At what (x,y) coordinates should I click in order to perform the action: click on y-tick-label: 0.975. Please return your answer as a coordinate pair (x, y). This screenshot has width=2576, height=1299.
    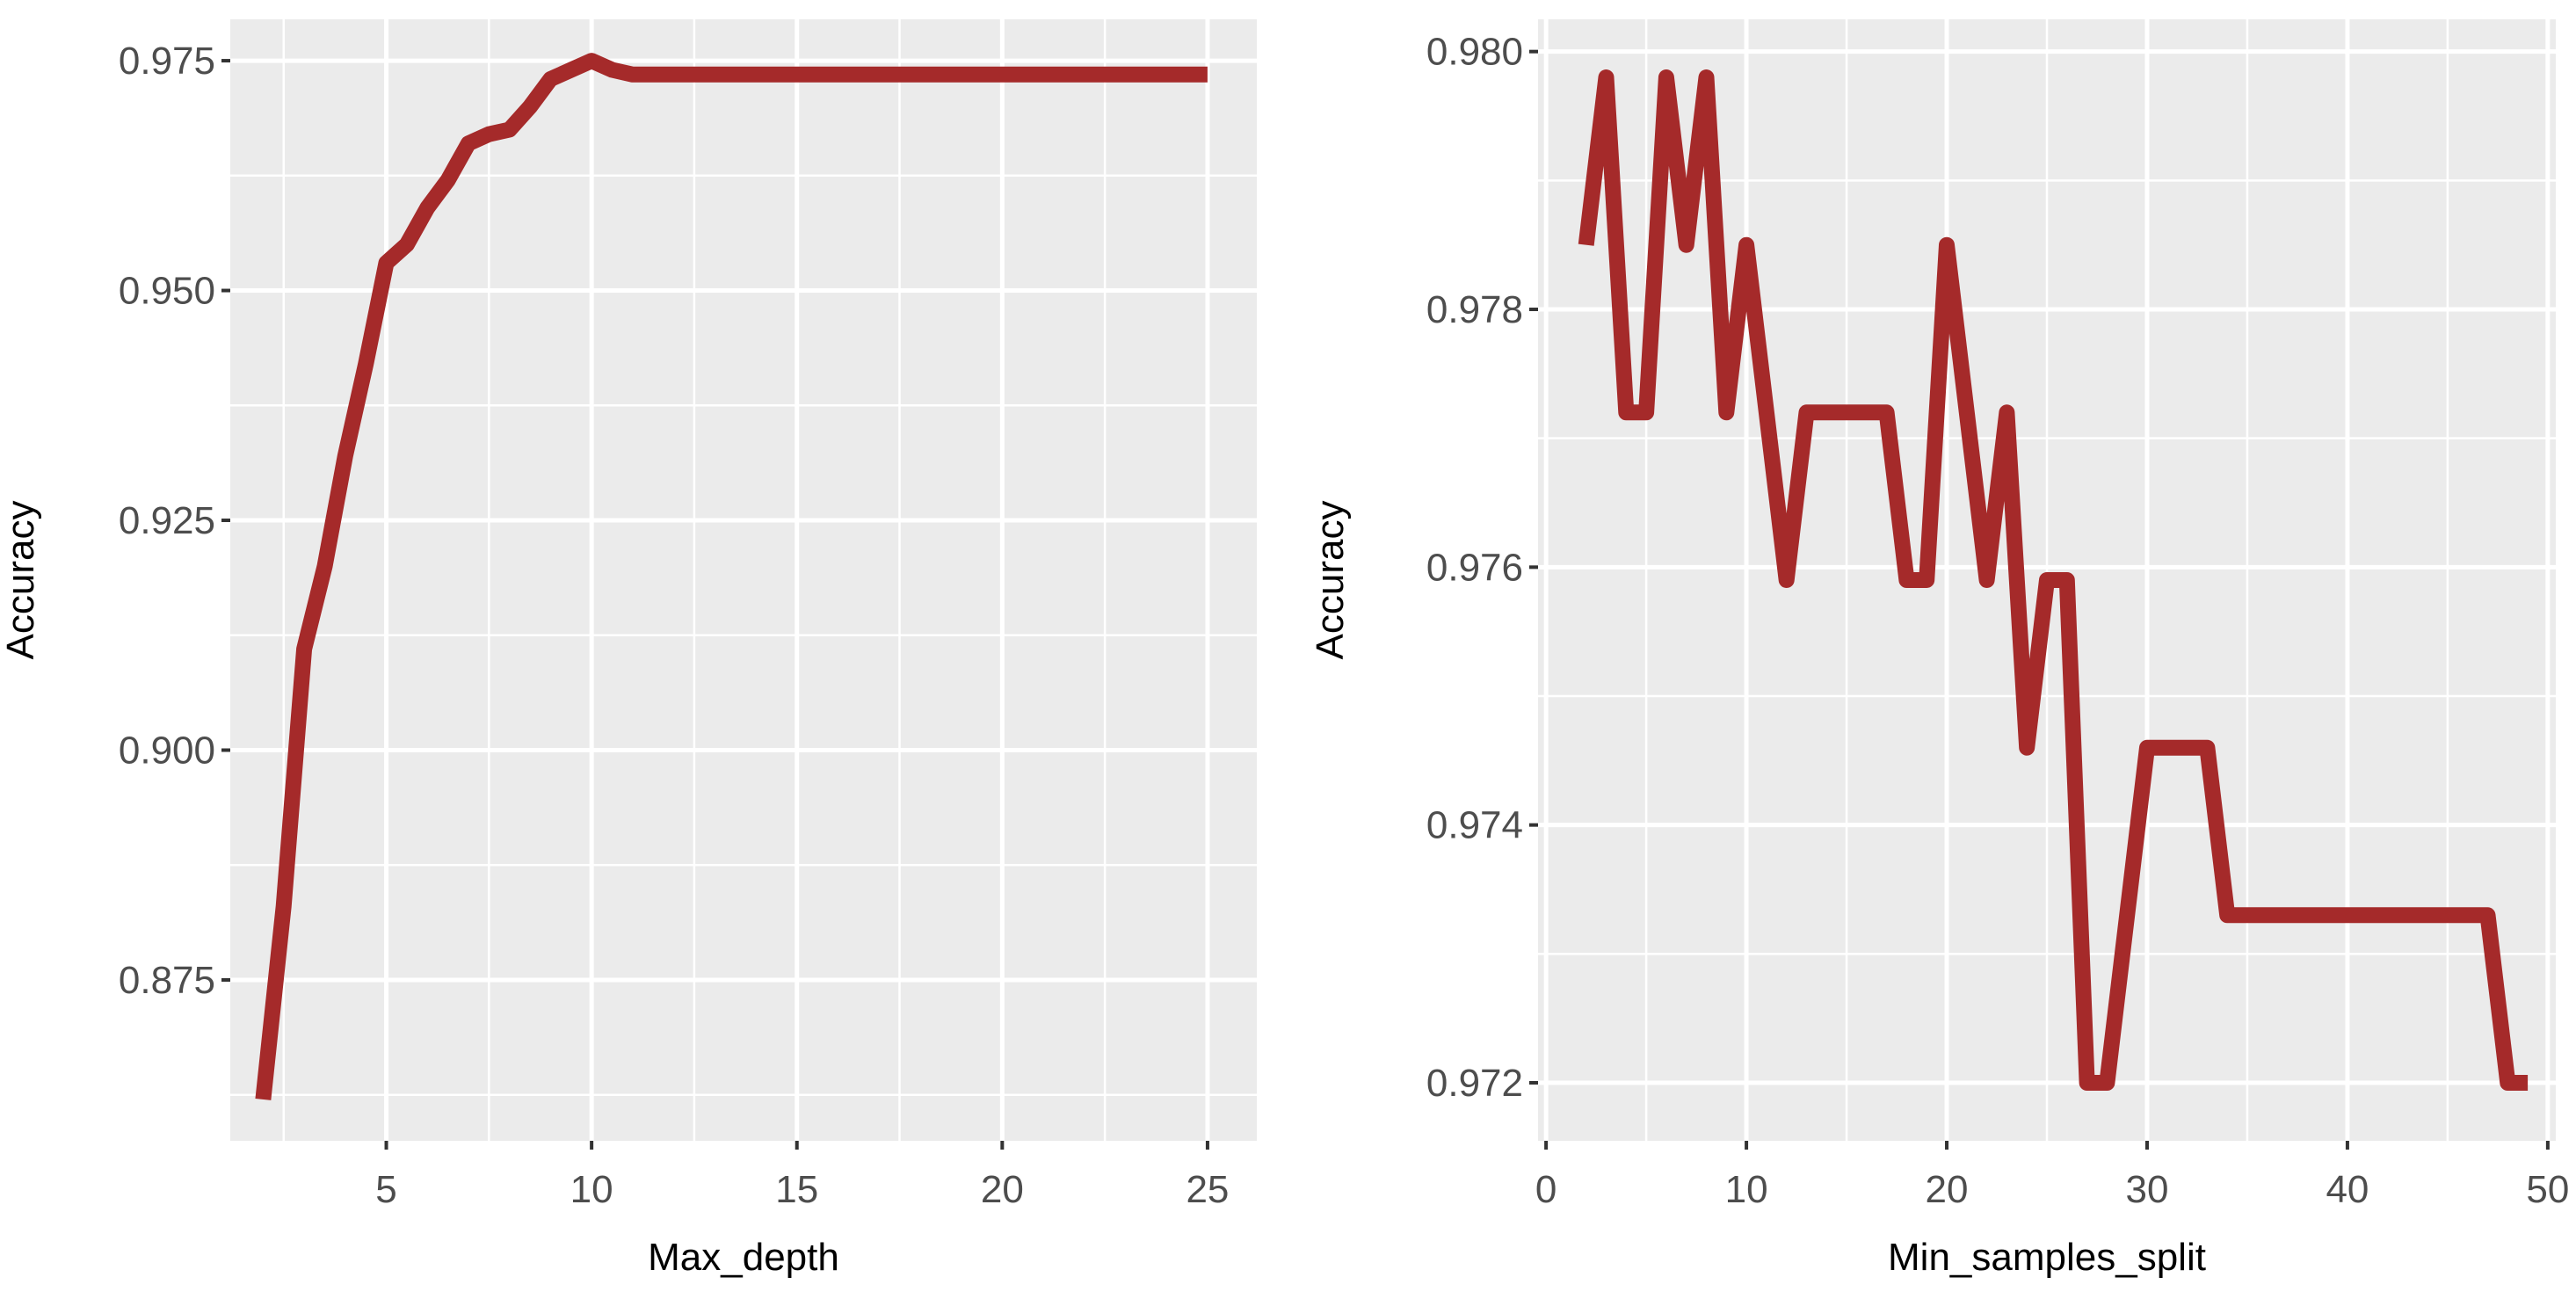
    Looking at the image, I should click on (167, 61).